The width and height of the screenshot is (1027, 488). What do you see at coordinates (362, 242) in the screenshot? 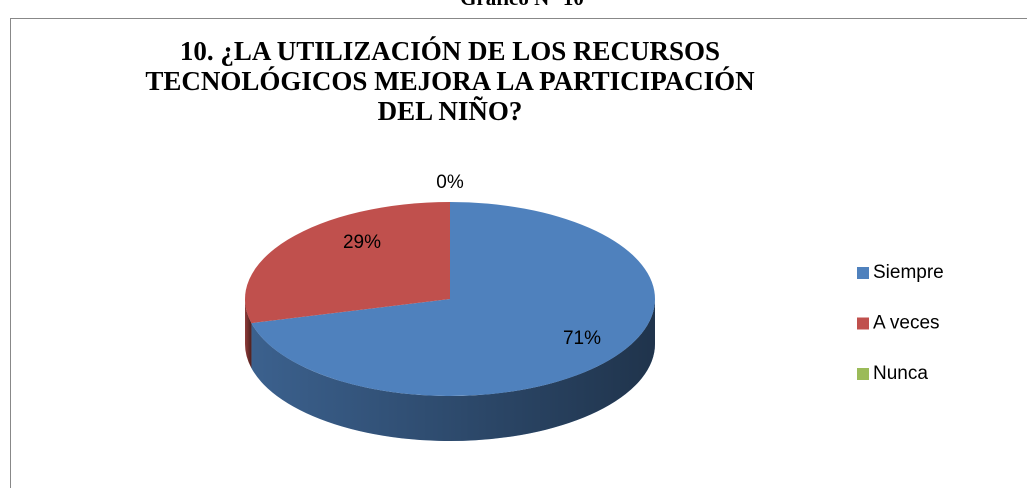
I see `data-label: 29%` at bounding box center [362, 242].